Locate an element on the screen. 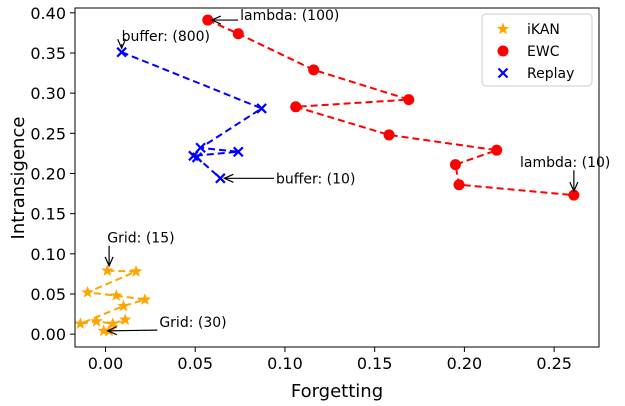  annotation: lambda: (100) is located at coordinates (274, 16).